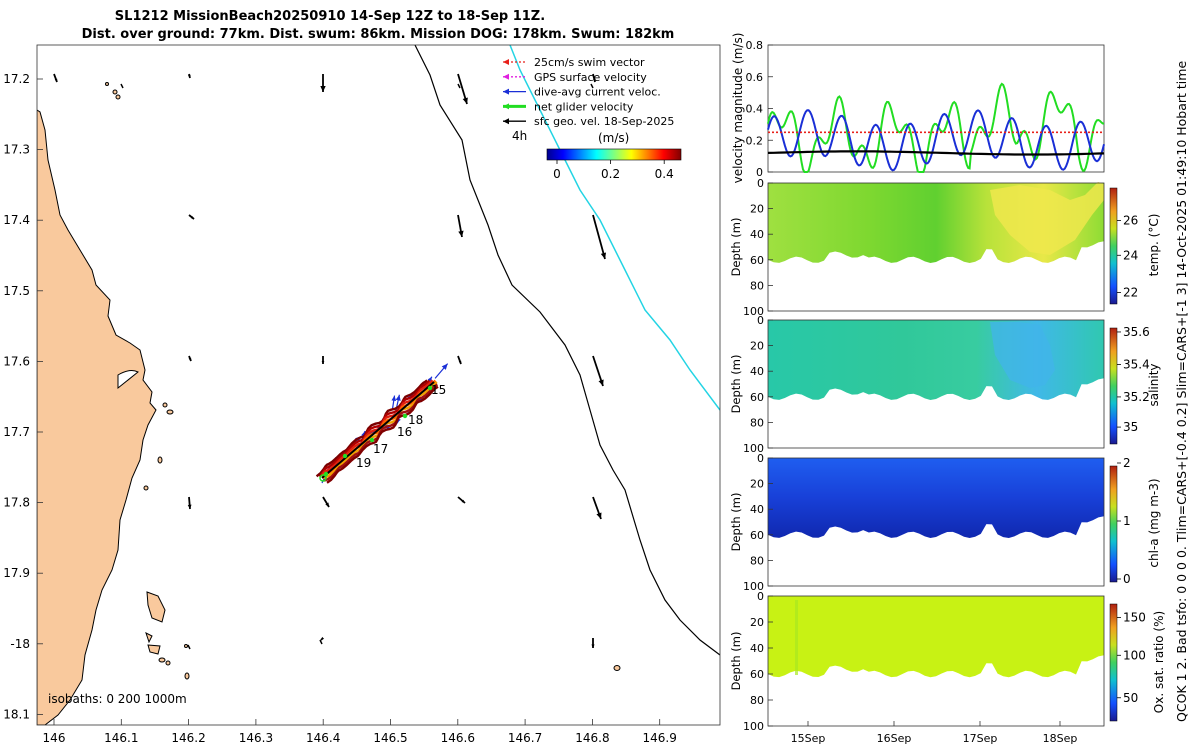 The height and width of the screenshot is (750, 1200). Describe the element at coordinates (759, 109) in the screenshot. I see `velocity-y-axis: 0 0.2 0.4 0.6 0.8` at that location.